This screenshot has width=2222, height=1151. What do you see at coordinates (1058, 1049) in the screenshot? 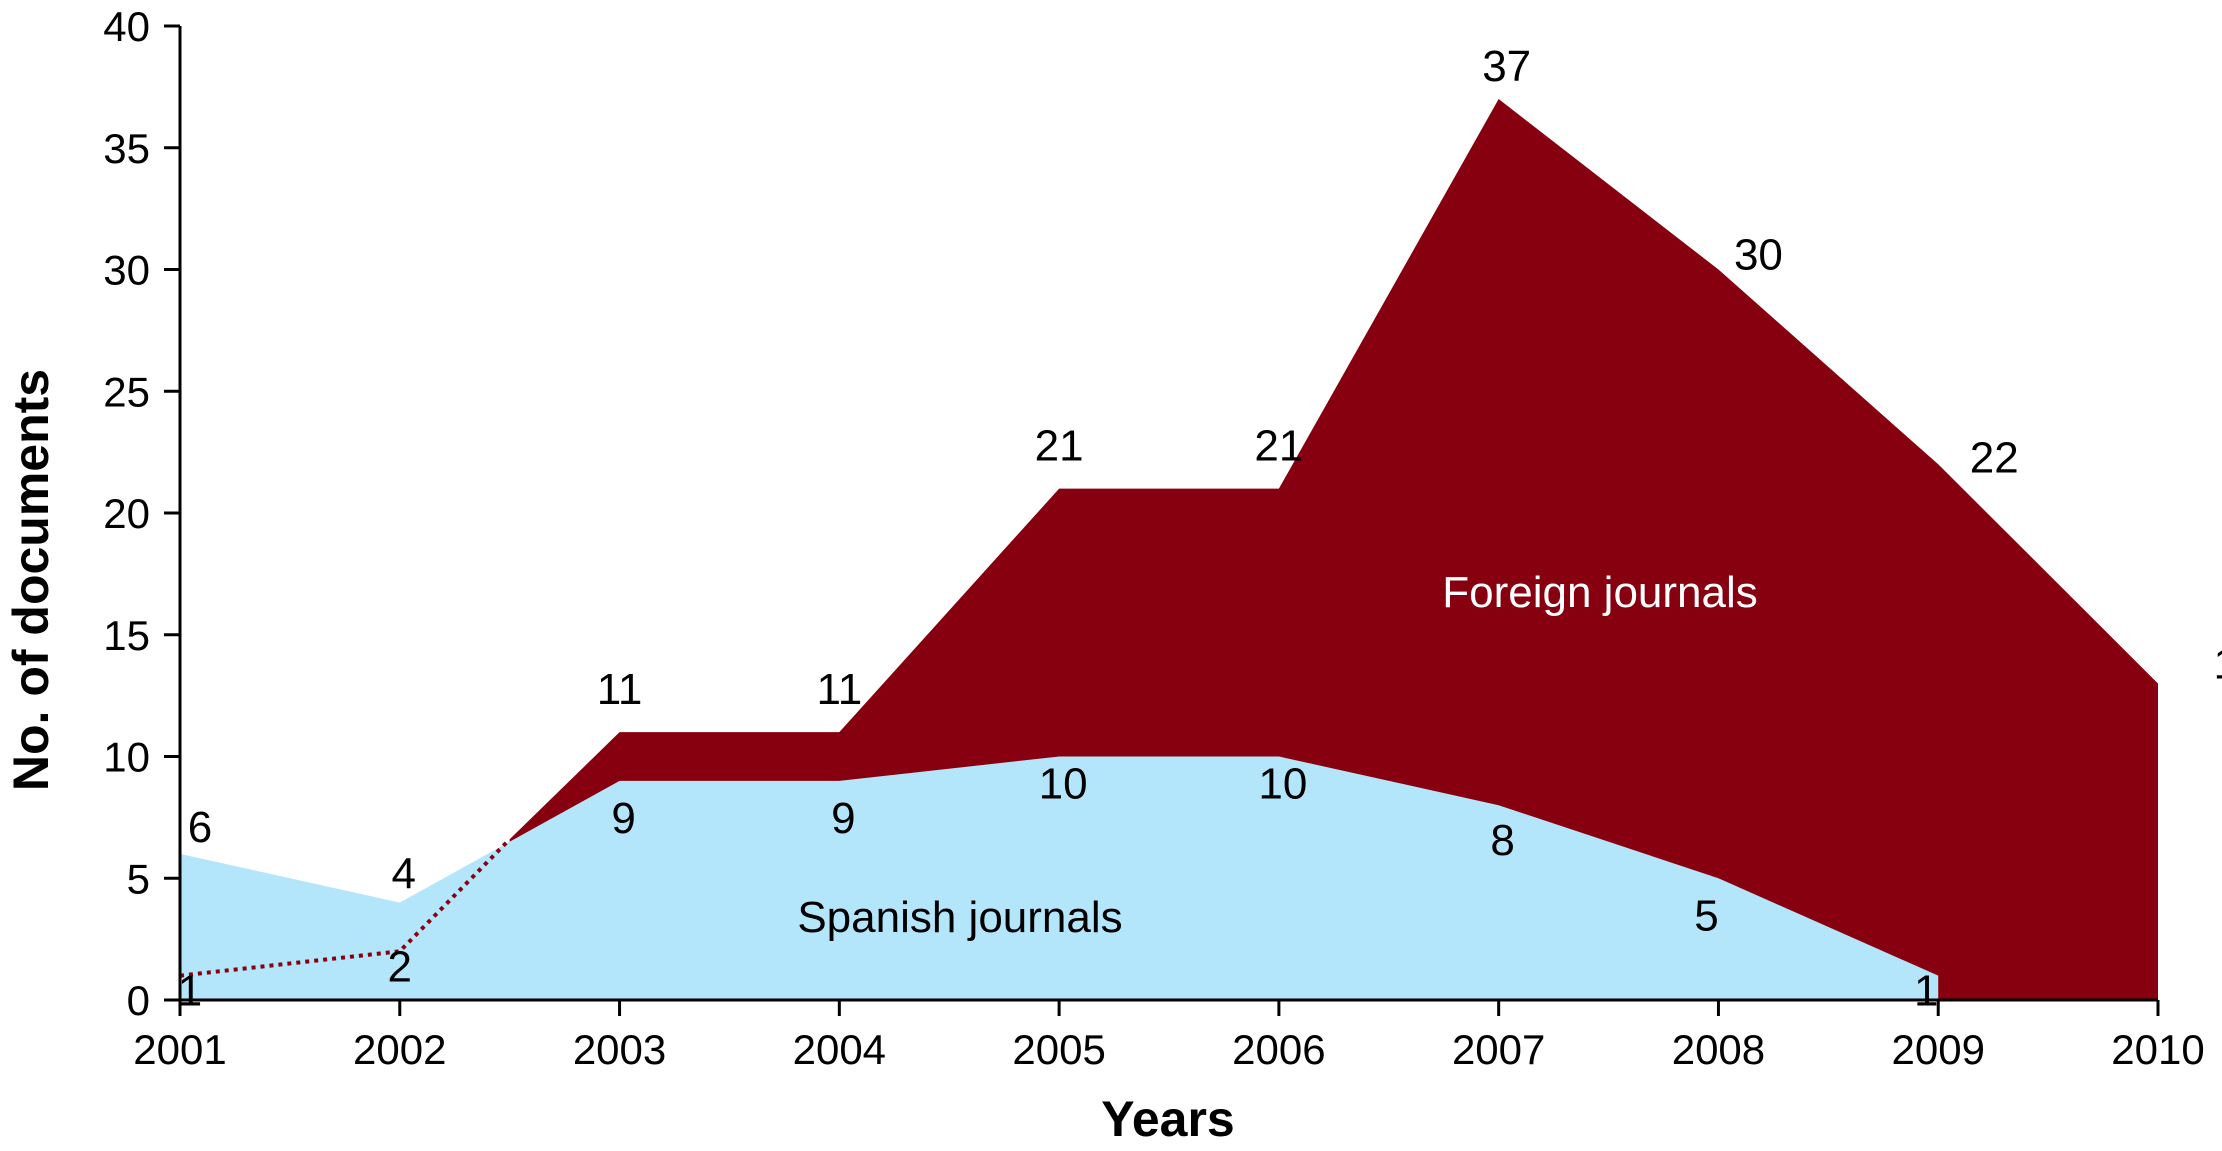
I see `x-tick-label: 2005` at bounding box center [1058, 1049].